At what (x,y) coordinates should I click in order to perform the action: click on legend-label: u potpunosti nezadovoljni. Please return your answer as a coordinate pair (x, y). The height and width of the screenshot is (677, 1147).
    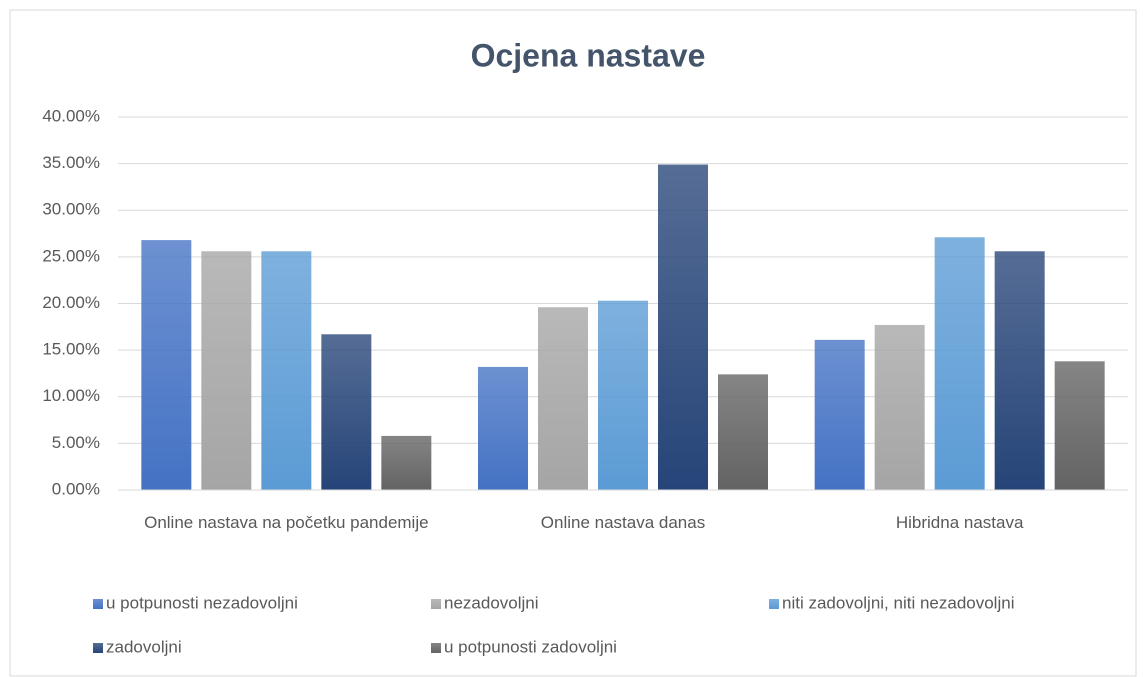
    Looking at the image, I should click on (202, 602).